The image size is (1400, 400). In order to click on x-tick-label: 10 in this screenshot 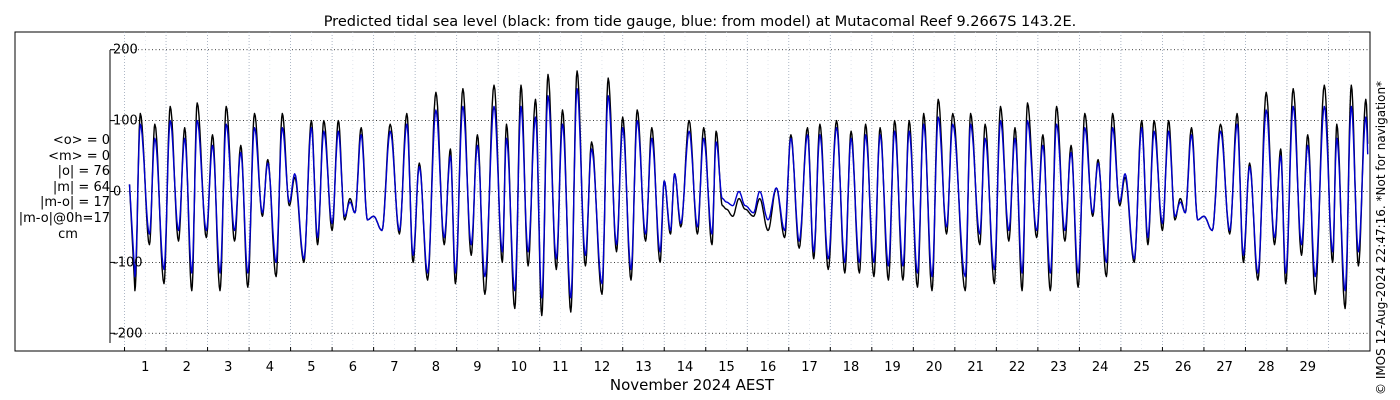, I will do `click(519, 367)`.